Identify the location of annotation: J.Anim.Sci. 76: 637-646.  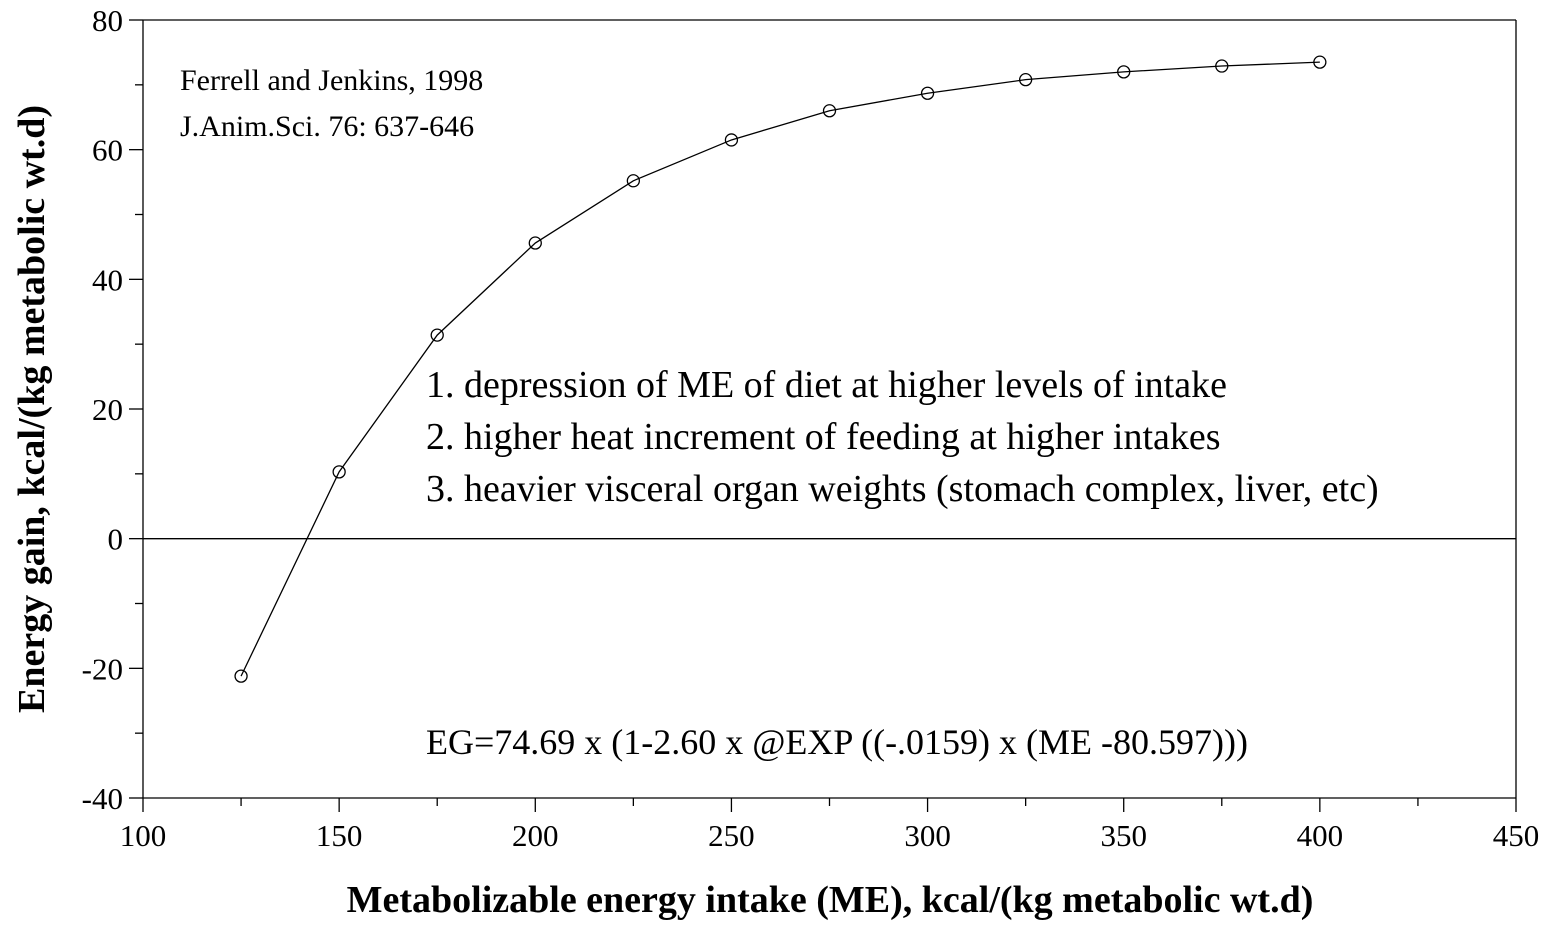
(327, 126).